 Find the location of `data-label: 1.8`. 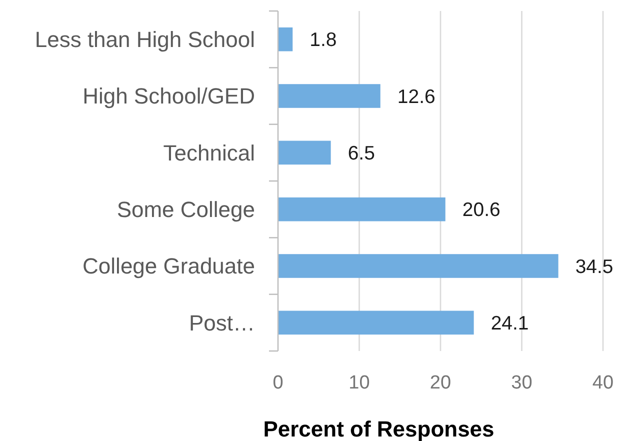

data-label: 1.8 is located at coordinates (323, 40).